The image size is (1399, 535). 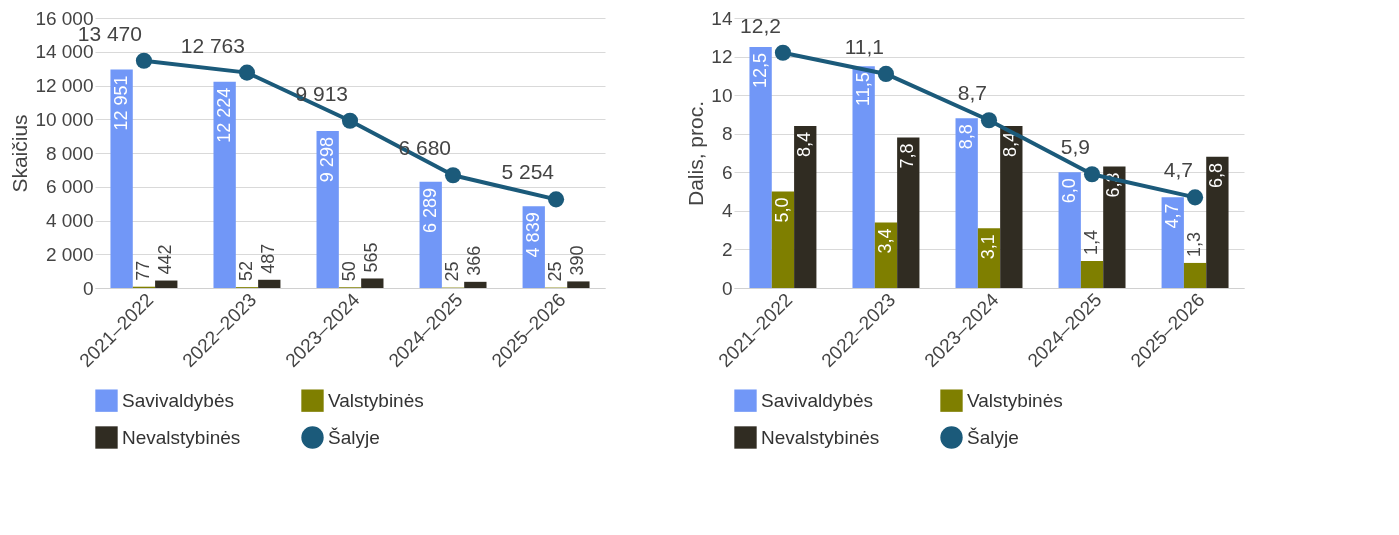 I want to click on y-tick-label: 14 000, so click(x=64, y=52).